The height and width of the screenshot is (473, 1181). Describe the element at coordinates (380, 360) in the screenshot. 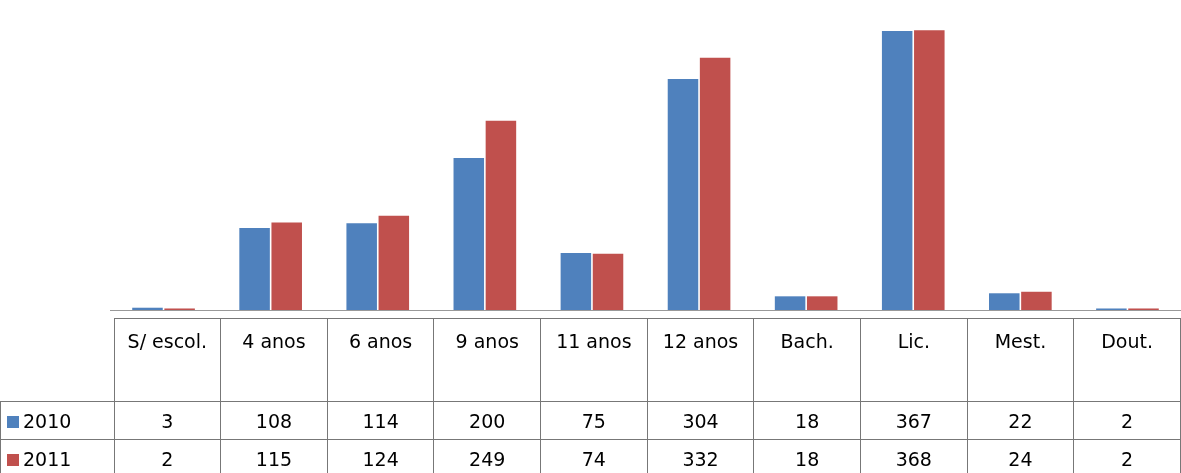

I see `x-tick-label: 6 anos` at that location.